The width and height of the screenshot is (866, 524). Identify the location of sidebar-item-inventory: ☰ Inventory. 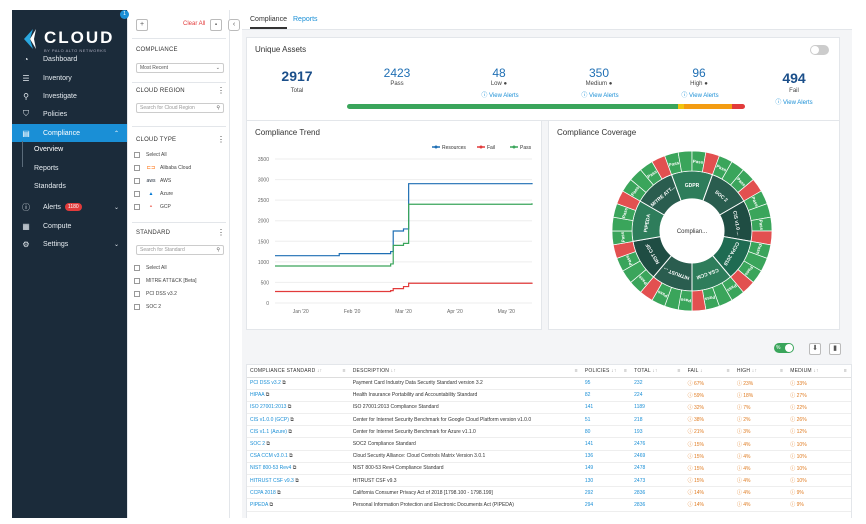
(69, 78).